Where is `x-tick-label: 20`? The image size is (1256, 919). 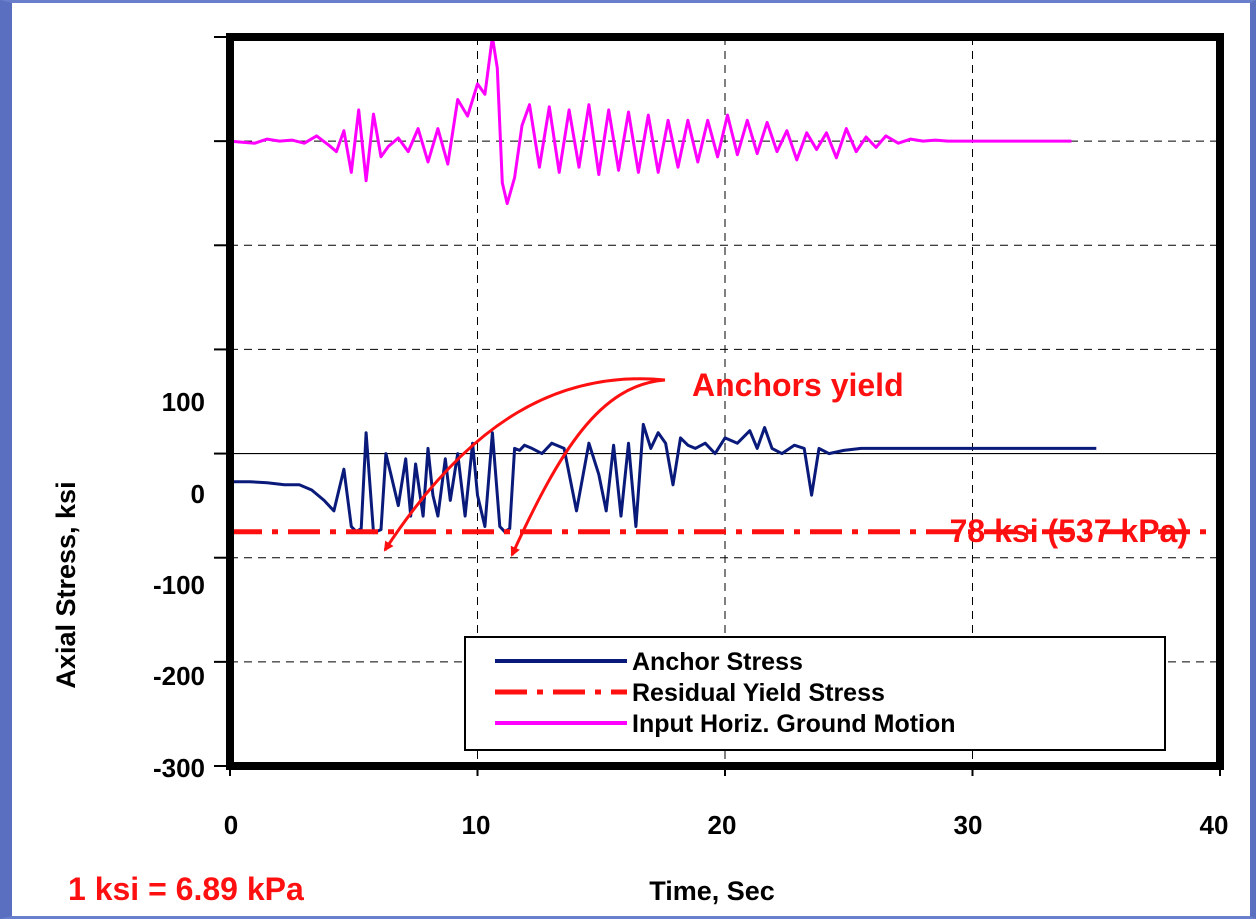 x-tick-label: 20 is located at coordinates (722, 825).